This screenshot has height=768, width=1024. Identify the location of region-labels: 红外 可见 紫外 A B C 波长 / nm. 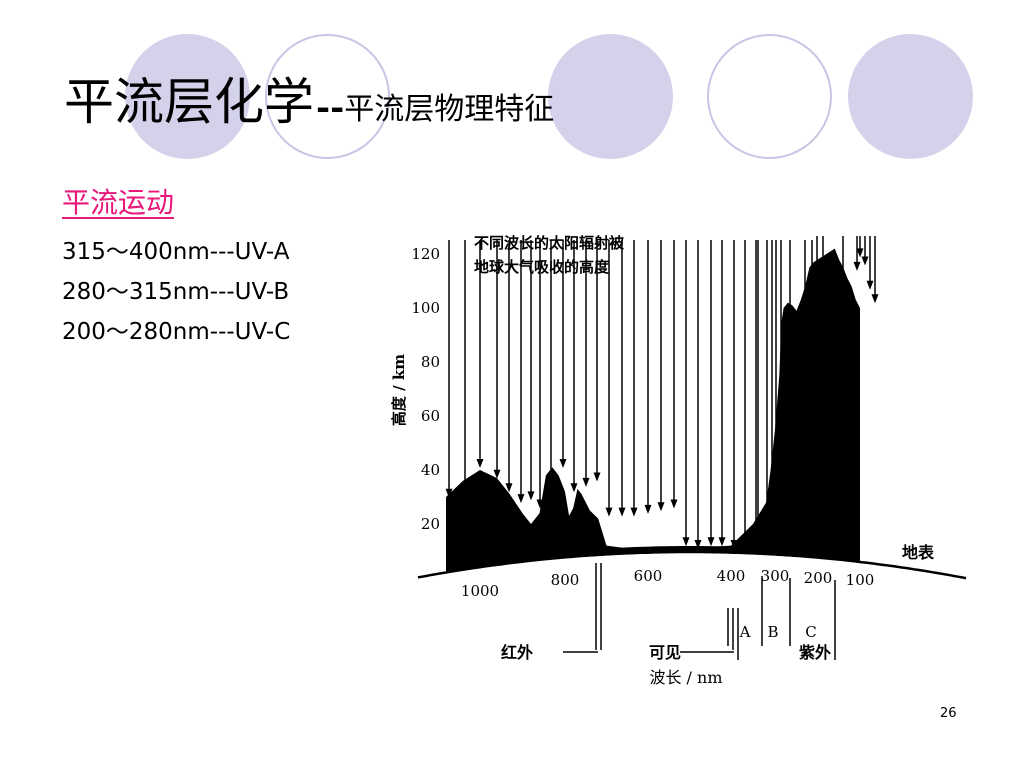
(666, 655).